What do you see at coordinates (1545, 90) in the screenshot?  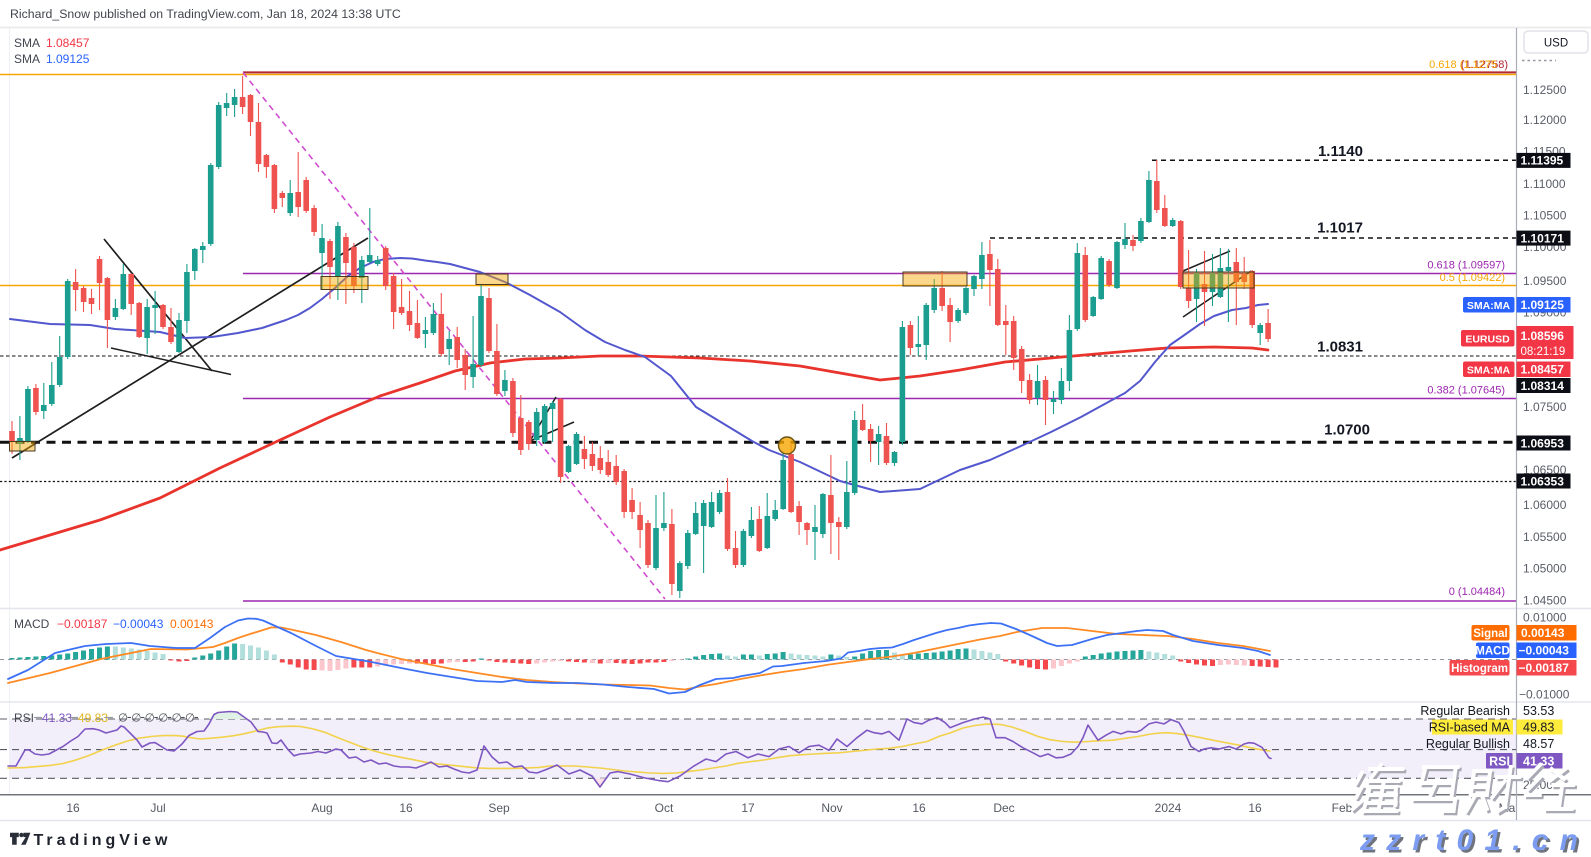 I see `svg-text: 1.12500` at bounding box center [1545, 90].